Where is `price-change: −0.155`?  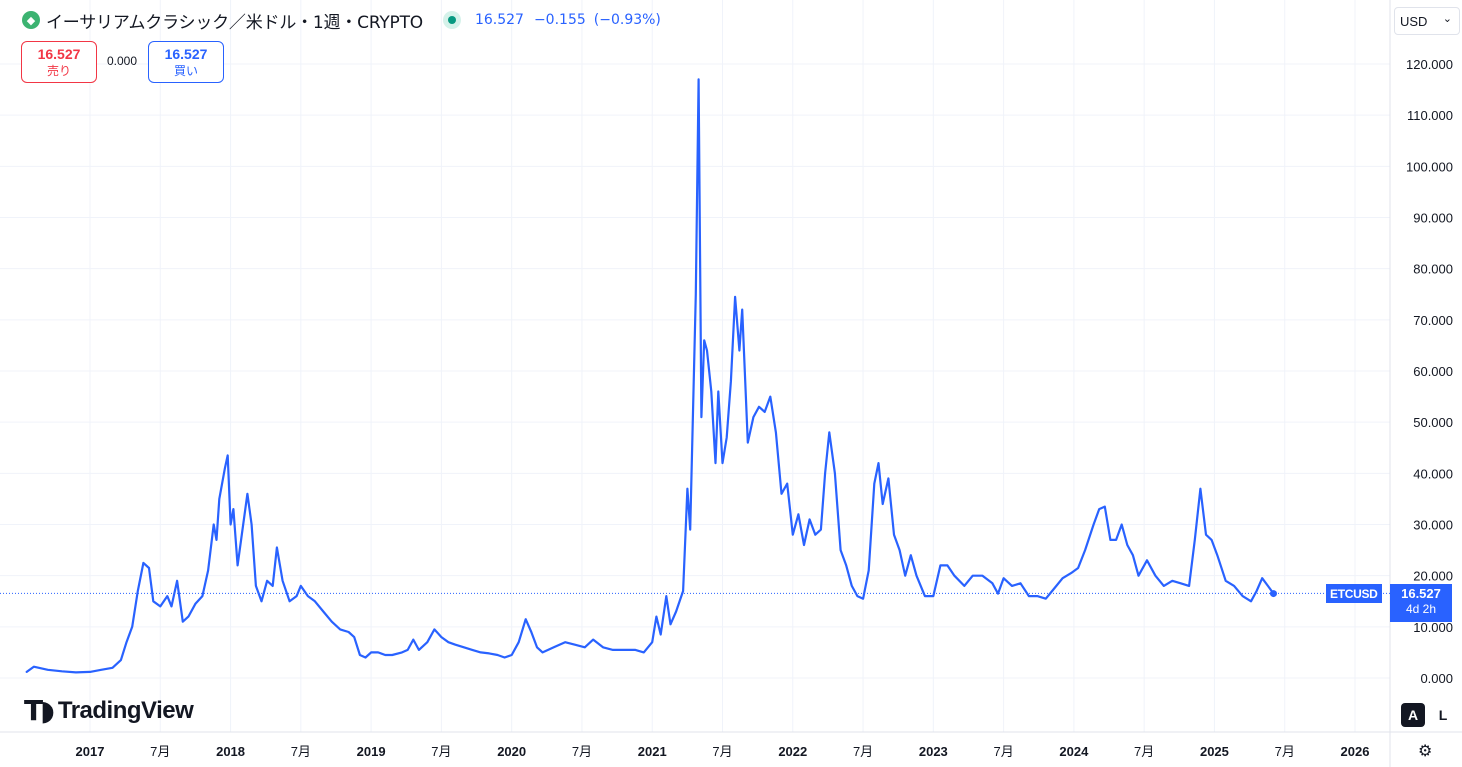 price-change: −0.155 is located at coordinates (559, 20).